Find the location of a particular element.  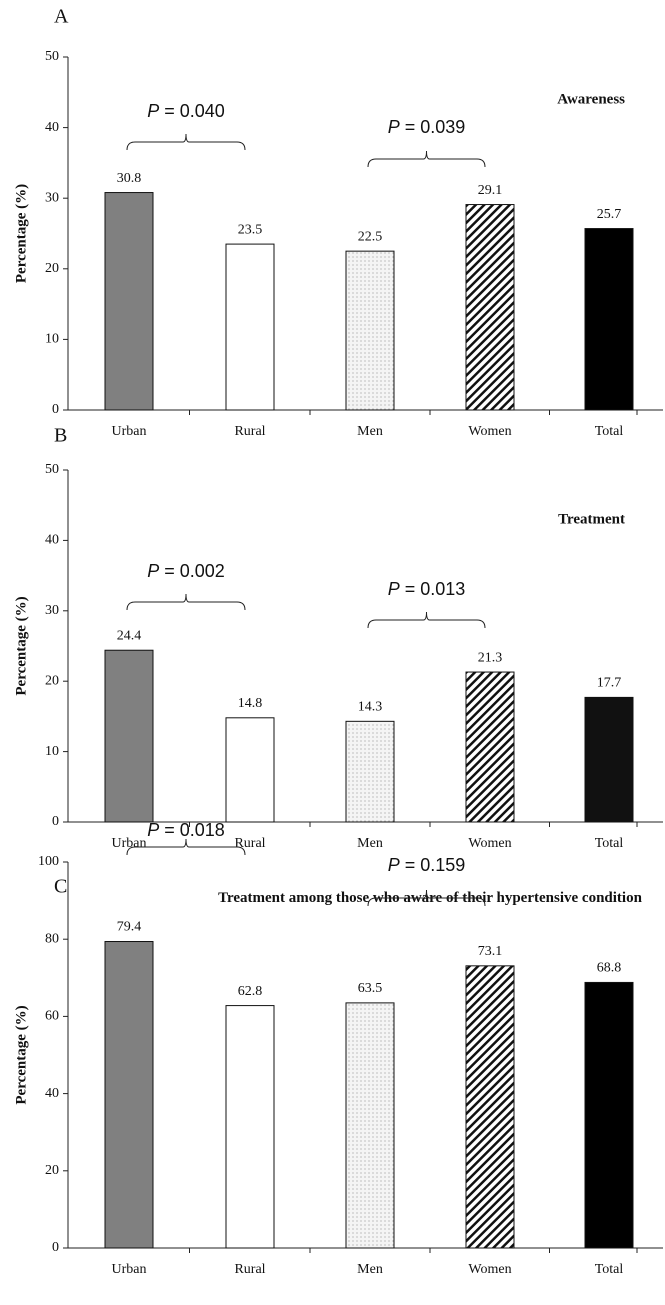

value-label: 14.8 is located at coordinates (250, 703).